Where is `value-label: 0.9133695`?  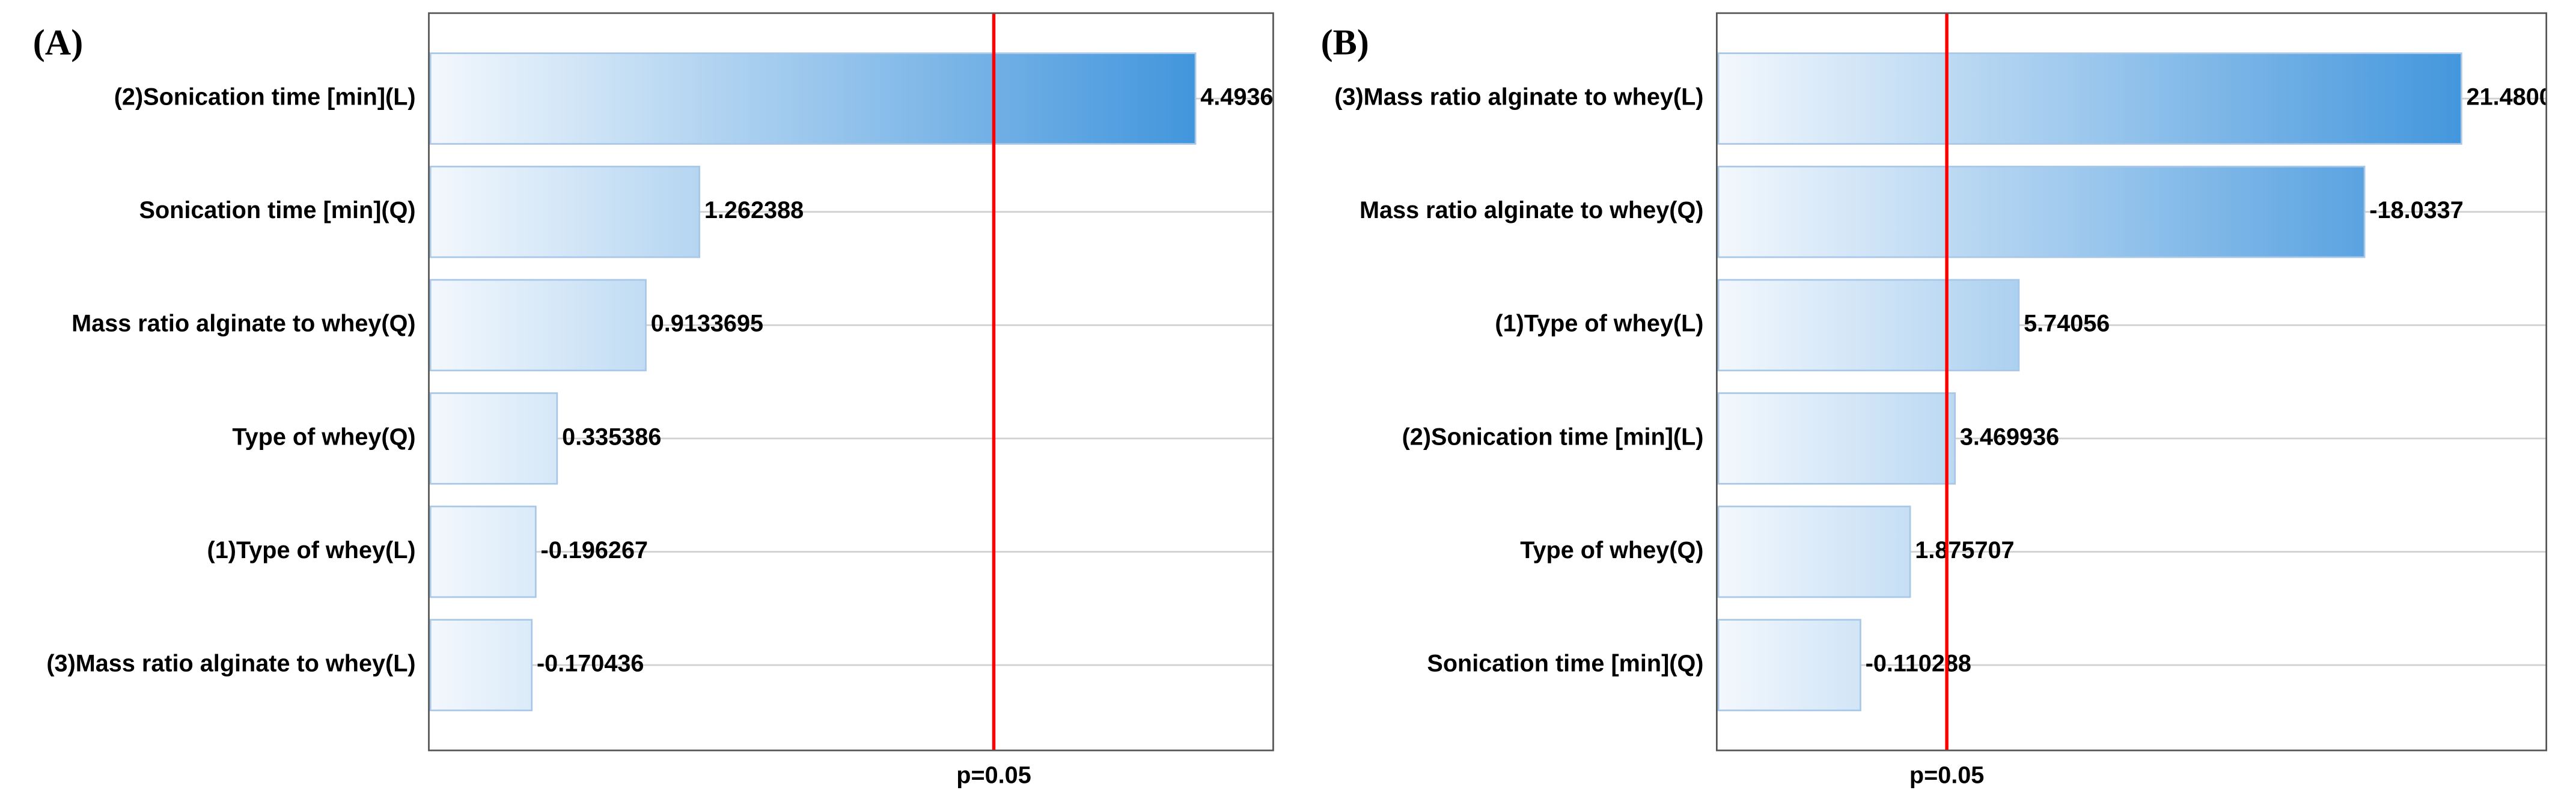 value-label: 0.9133695 is located at coordinates (707, 324).